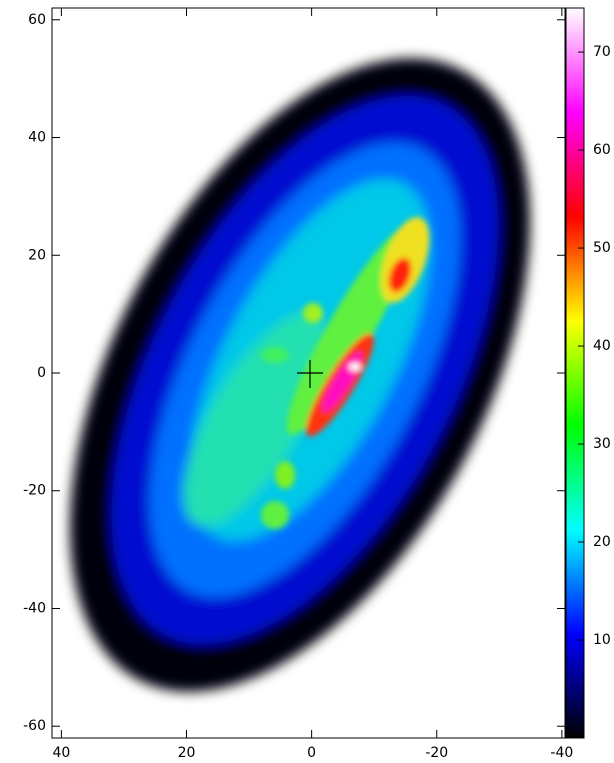 The width and height of the screenshot is (614, 763). Describe the element at coordinates (37, 20) in the screenshot. I see `y-tick-label: 60` at that location.